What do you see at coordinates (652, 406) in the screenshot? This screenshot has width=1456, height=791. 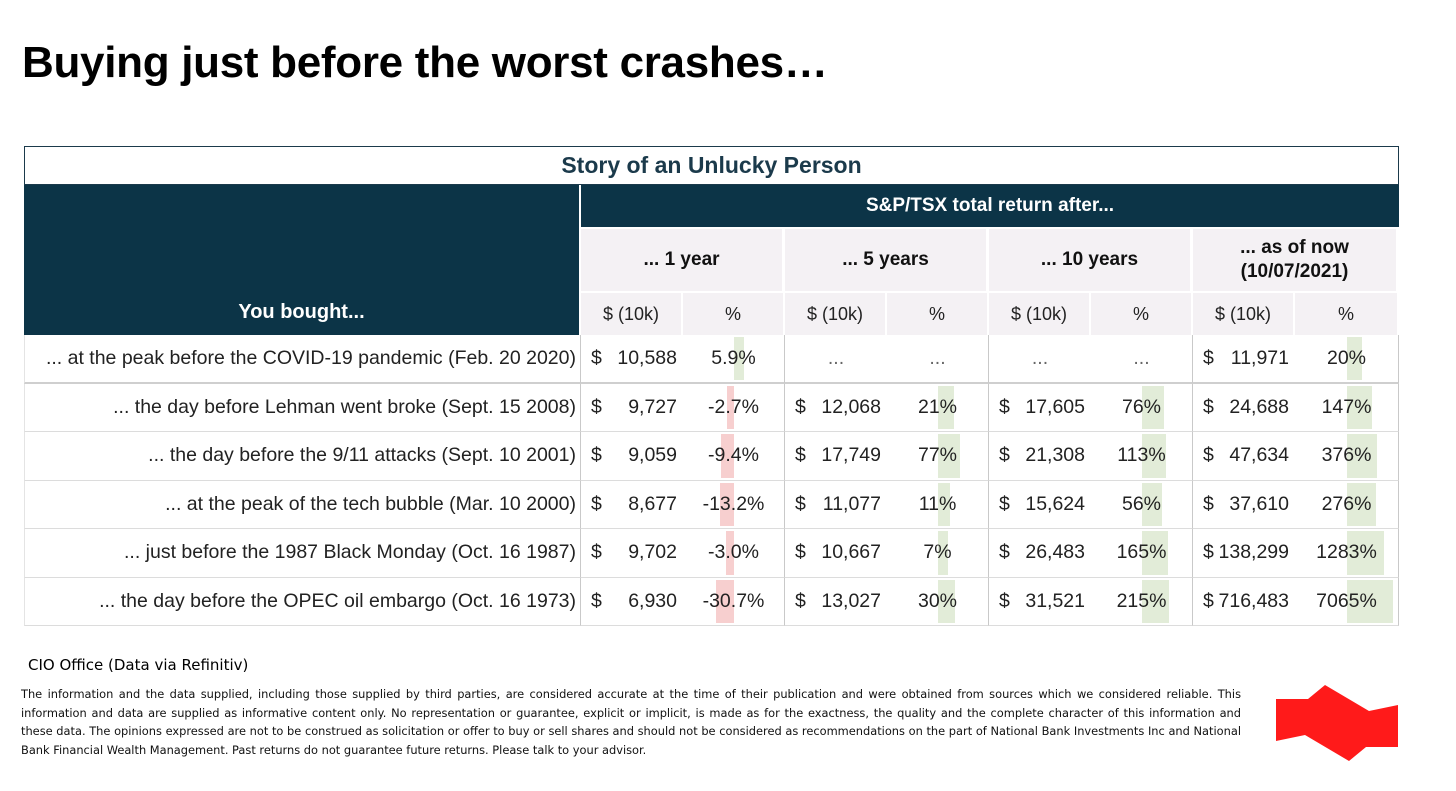 I see `amount: 9,727` at bounding box center [652, 406].